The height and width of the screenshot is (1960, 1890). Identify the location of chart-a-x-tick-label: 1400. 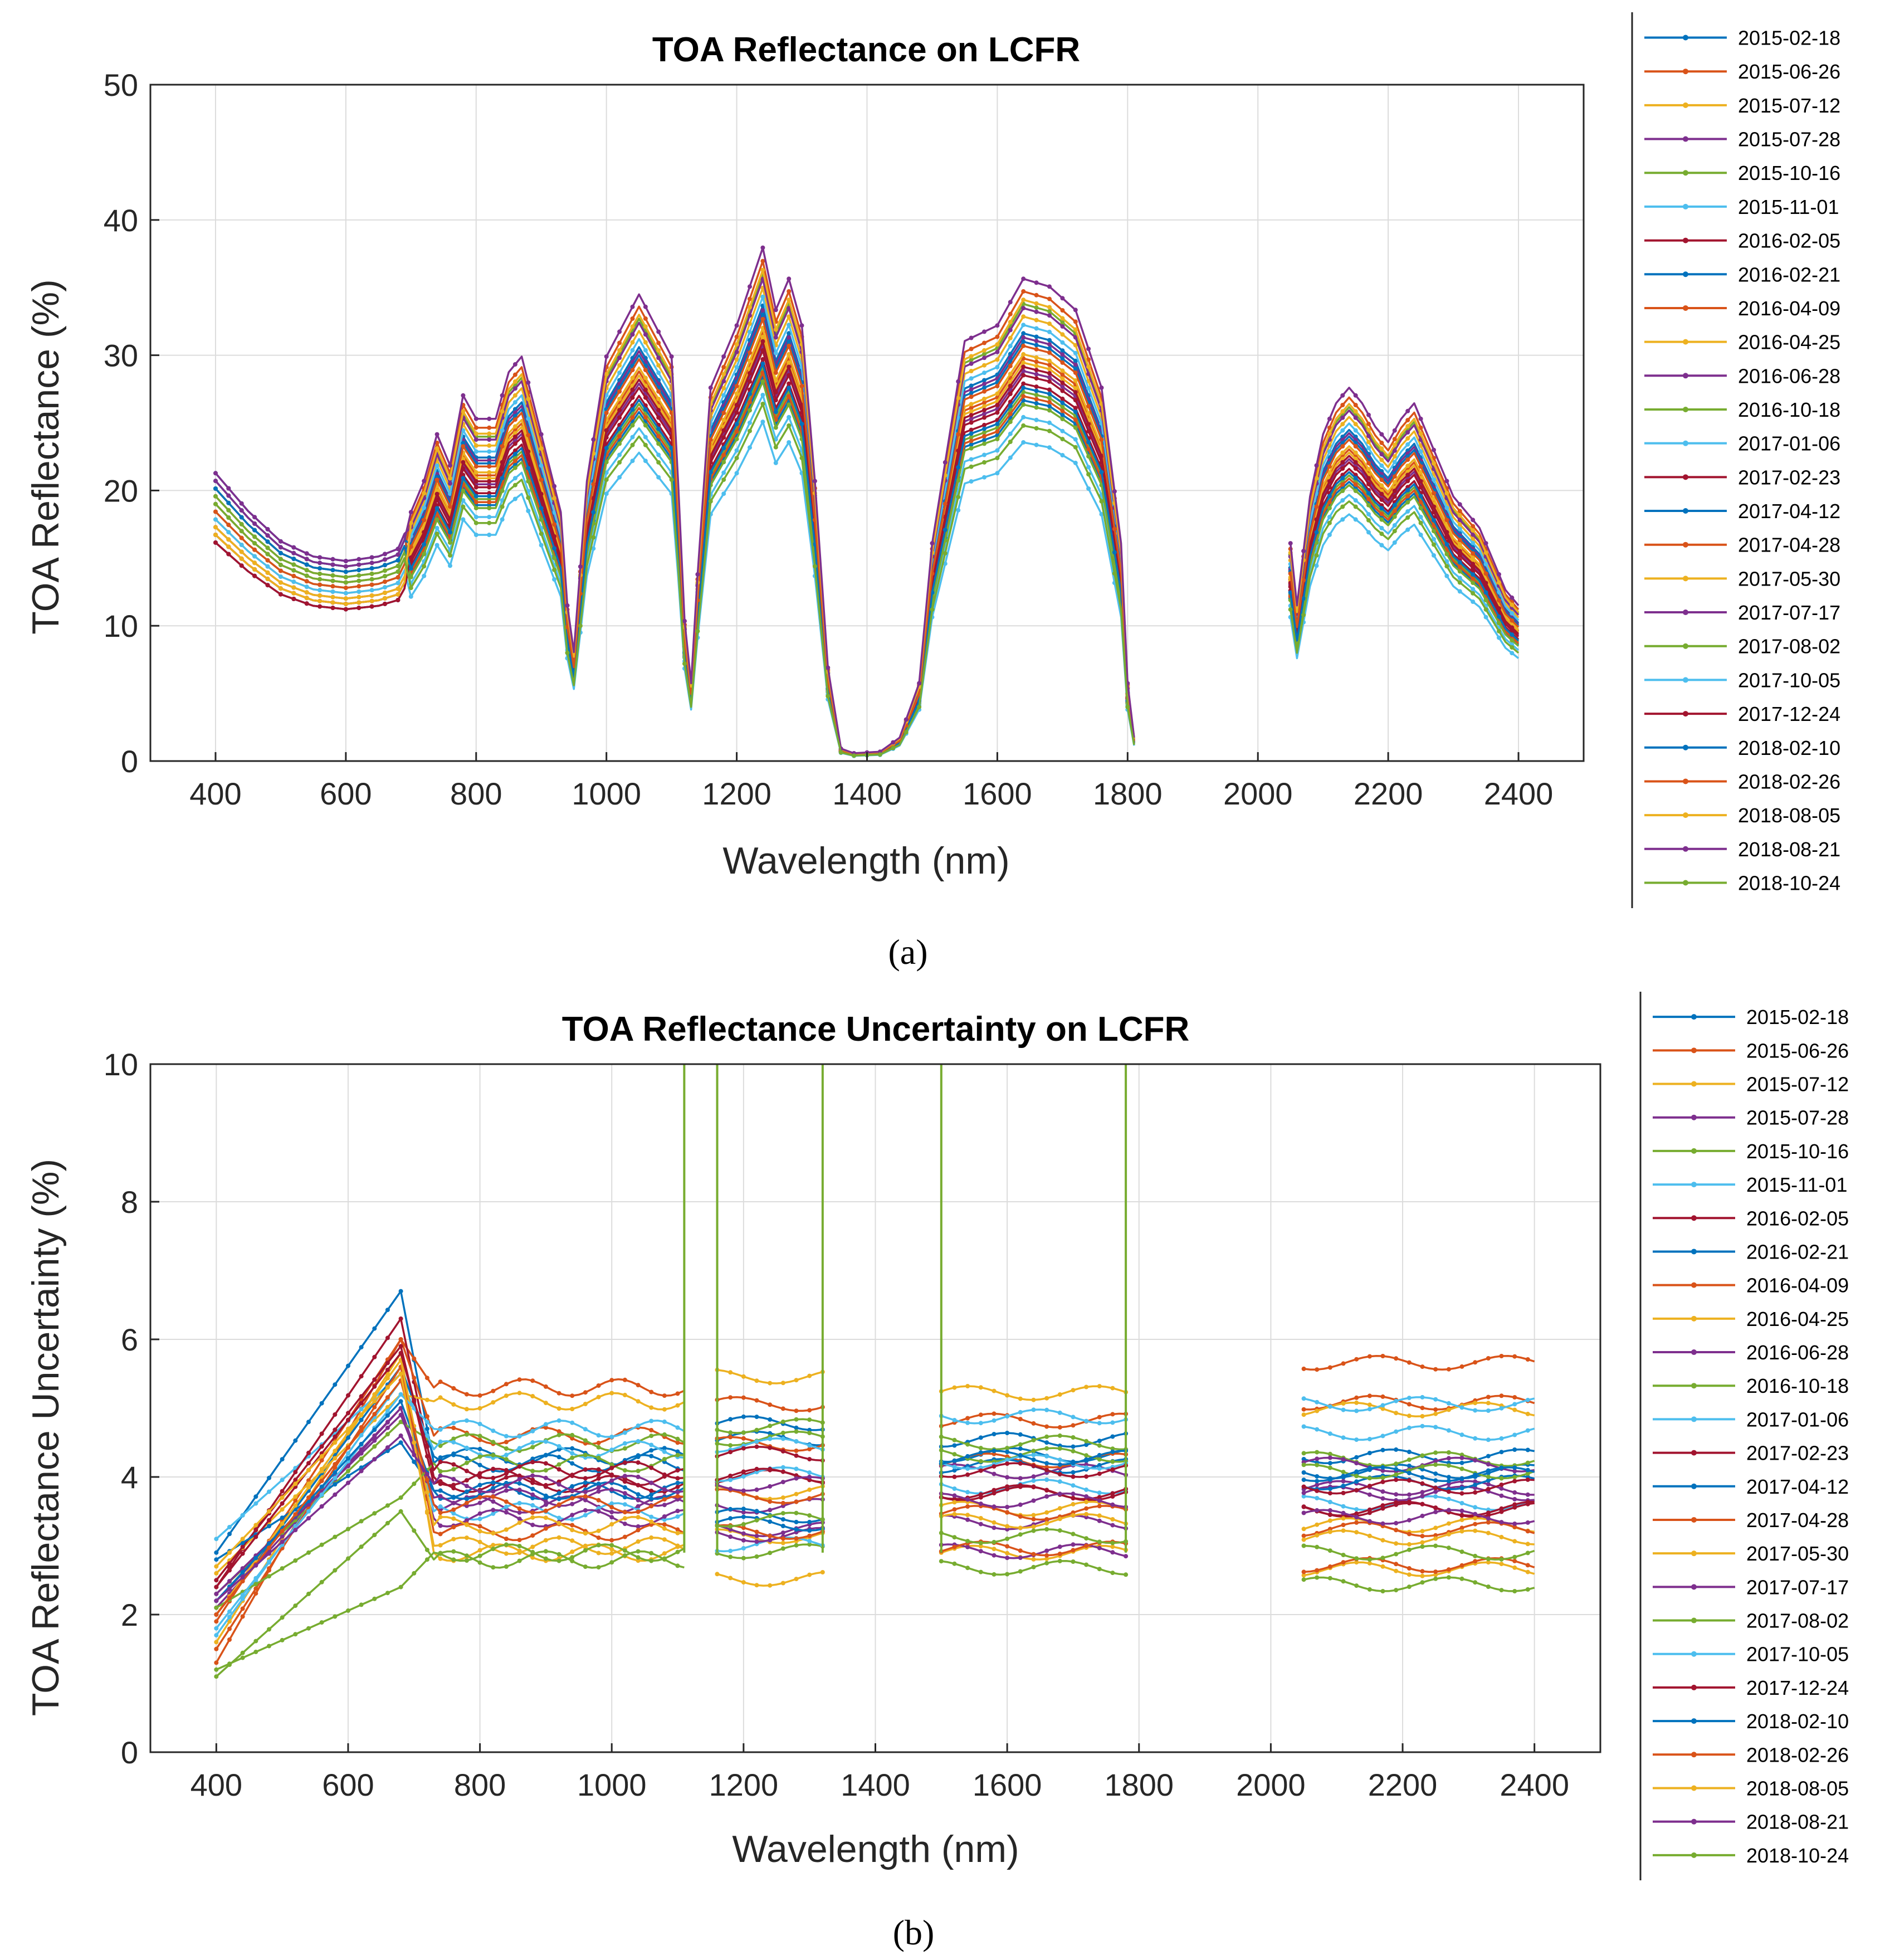
(867, 793).